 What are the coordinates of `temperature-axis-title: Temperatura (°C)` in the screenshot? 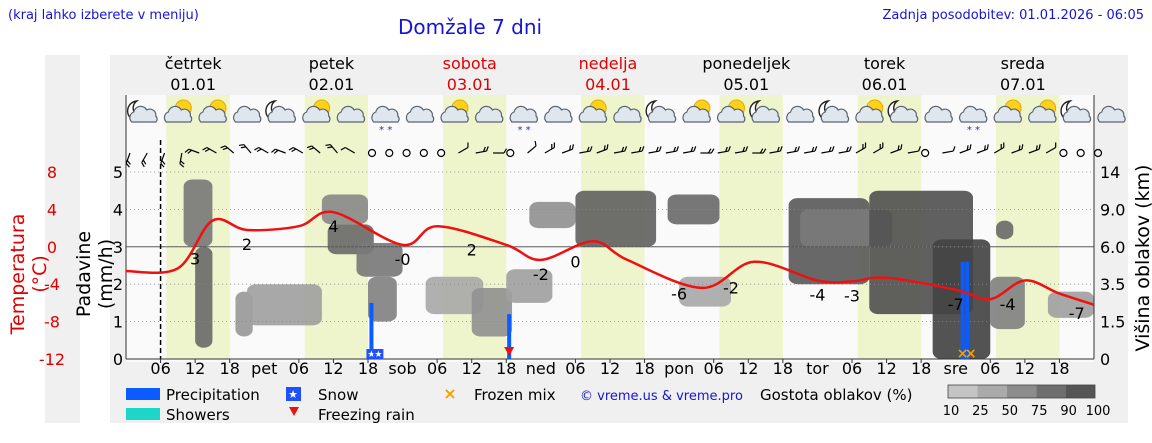 It's located at (29, 274).